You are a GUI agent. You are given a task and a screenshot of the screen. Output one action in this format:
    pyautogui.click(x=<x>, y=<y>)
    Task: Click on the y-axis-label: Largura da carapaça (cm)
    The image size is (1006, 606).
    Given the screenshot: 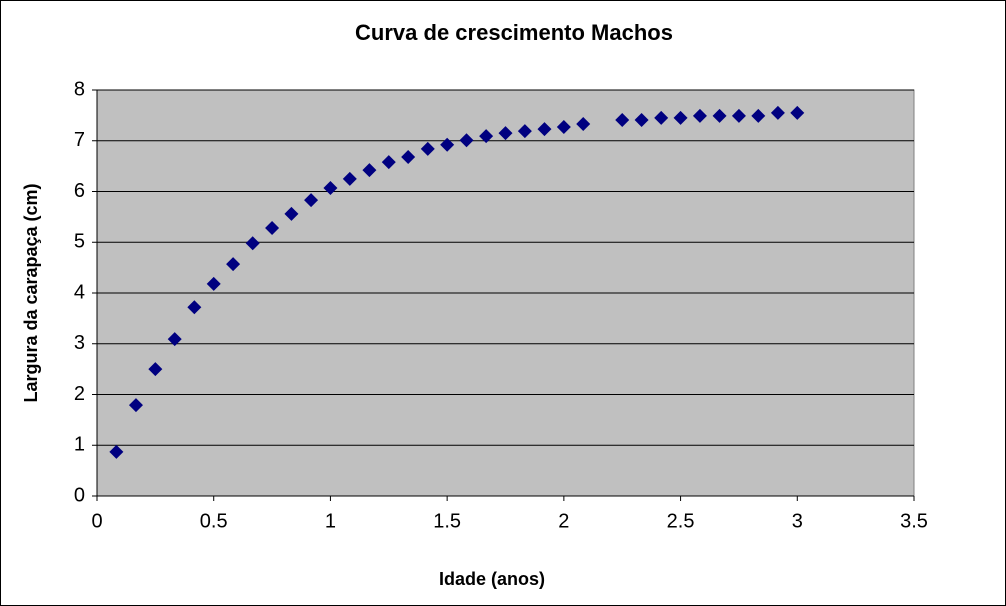 What is the action you would take?
    pyautogui.click(x=31, y=292)
    